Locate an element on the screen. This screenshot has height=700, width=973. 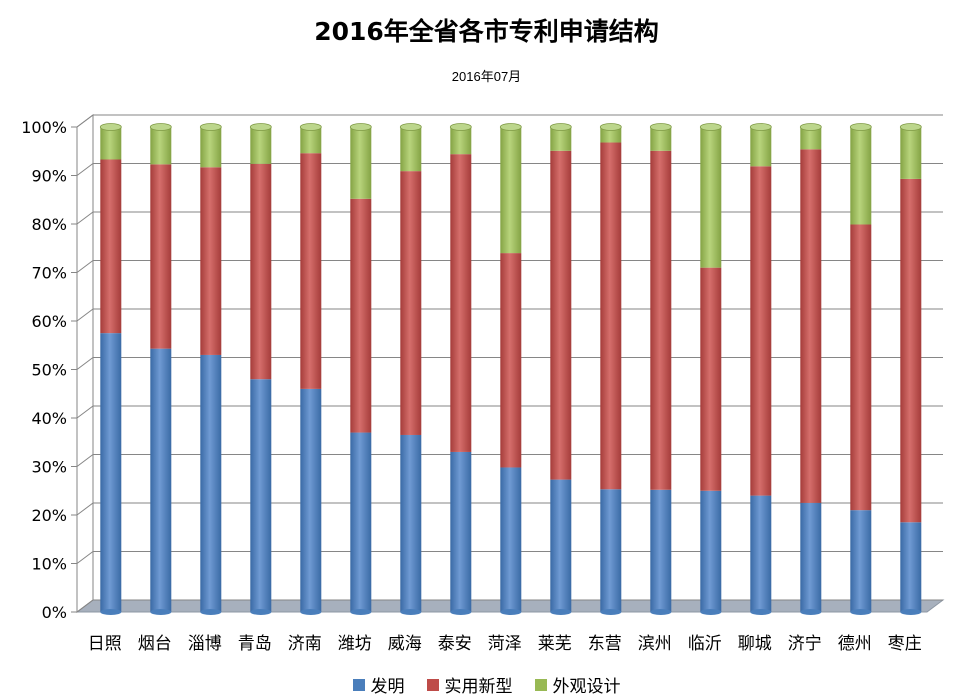
bar-威海-发明 is located at coordinates (411, 523).